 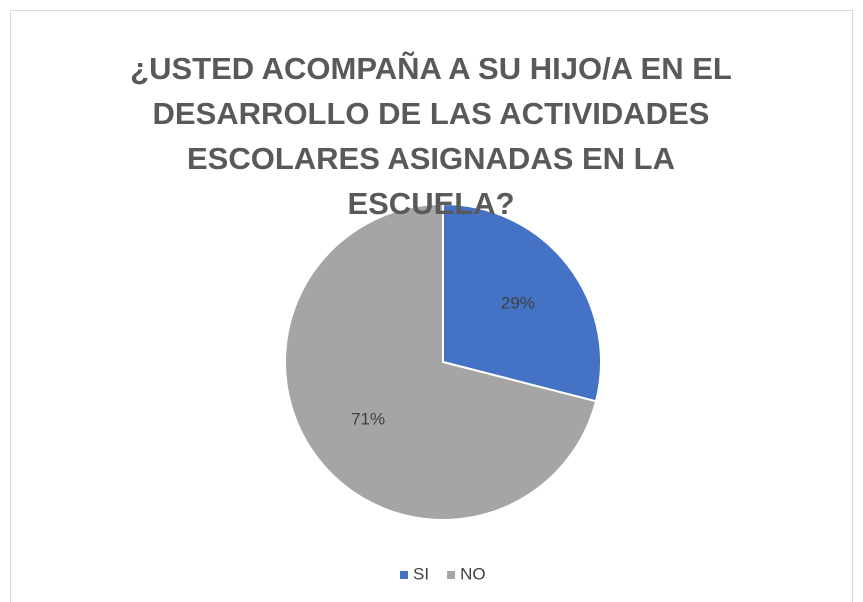 What do you see at coordinates (518, 302) in the screenshot?
I see `data-label: 29%` at bounding box center [518, 302].